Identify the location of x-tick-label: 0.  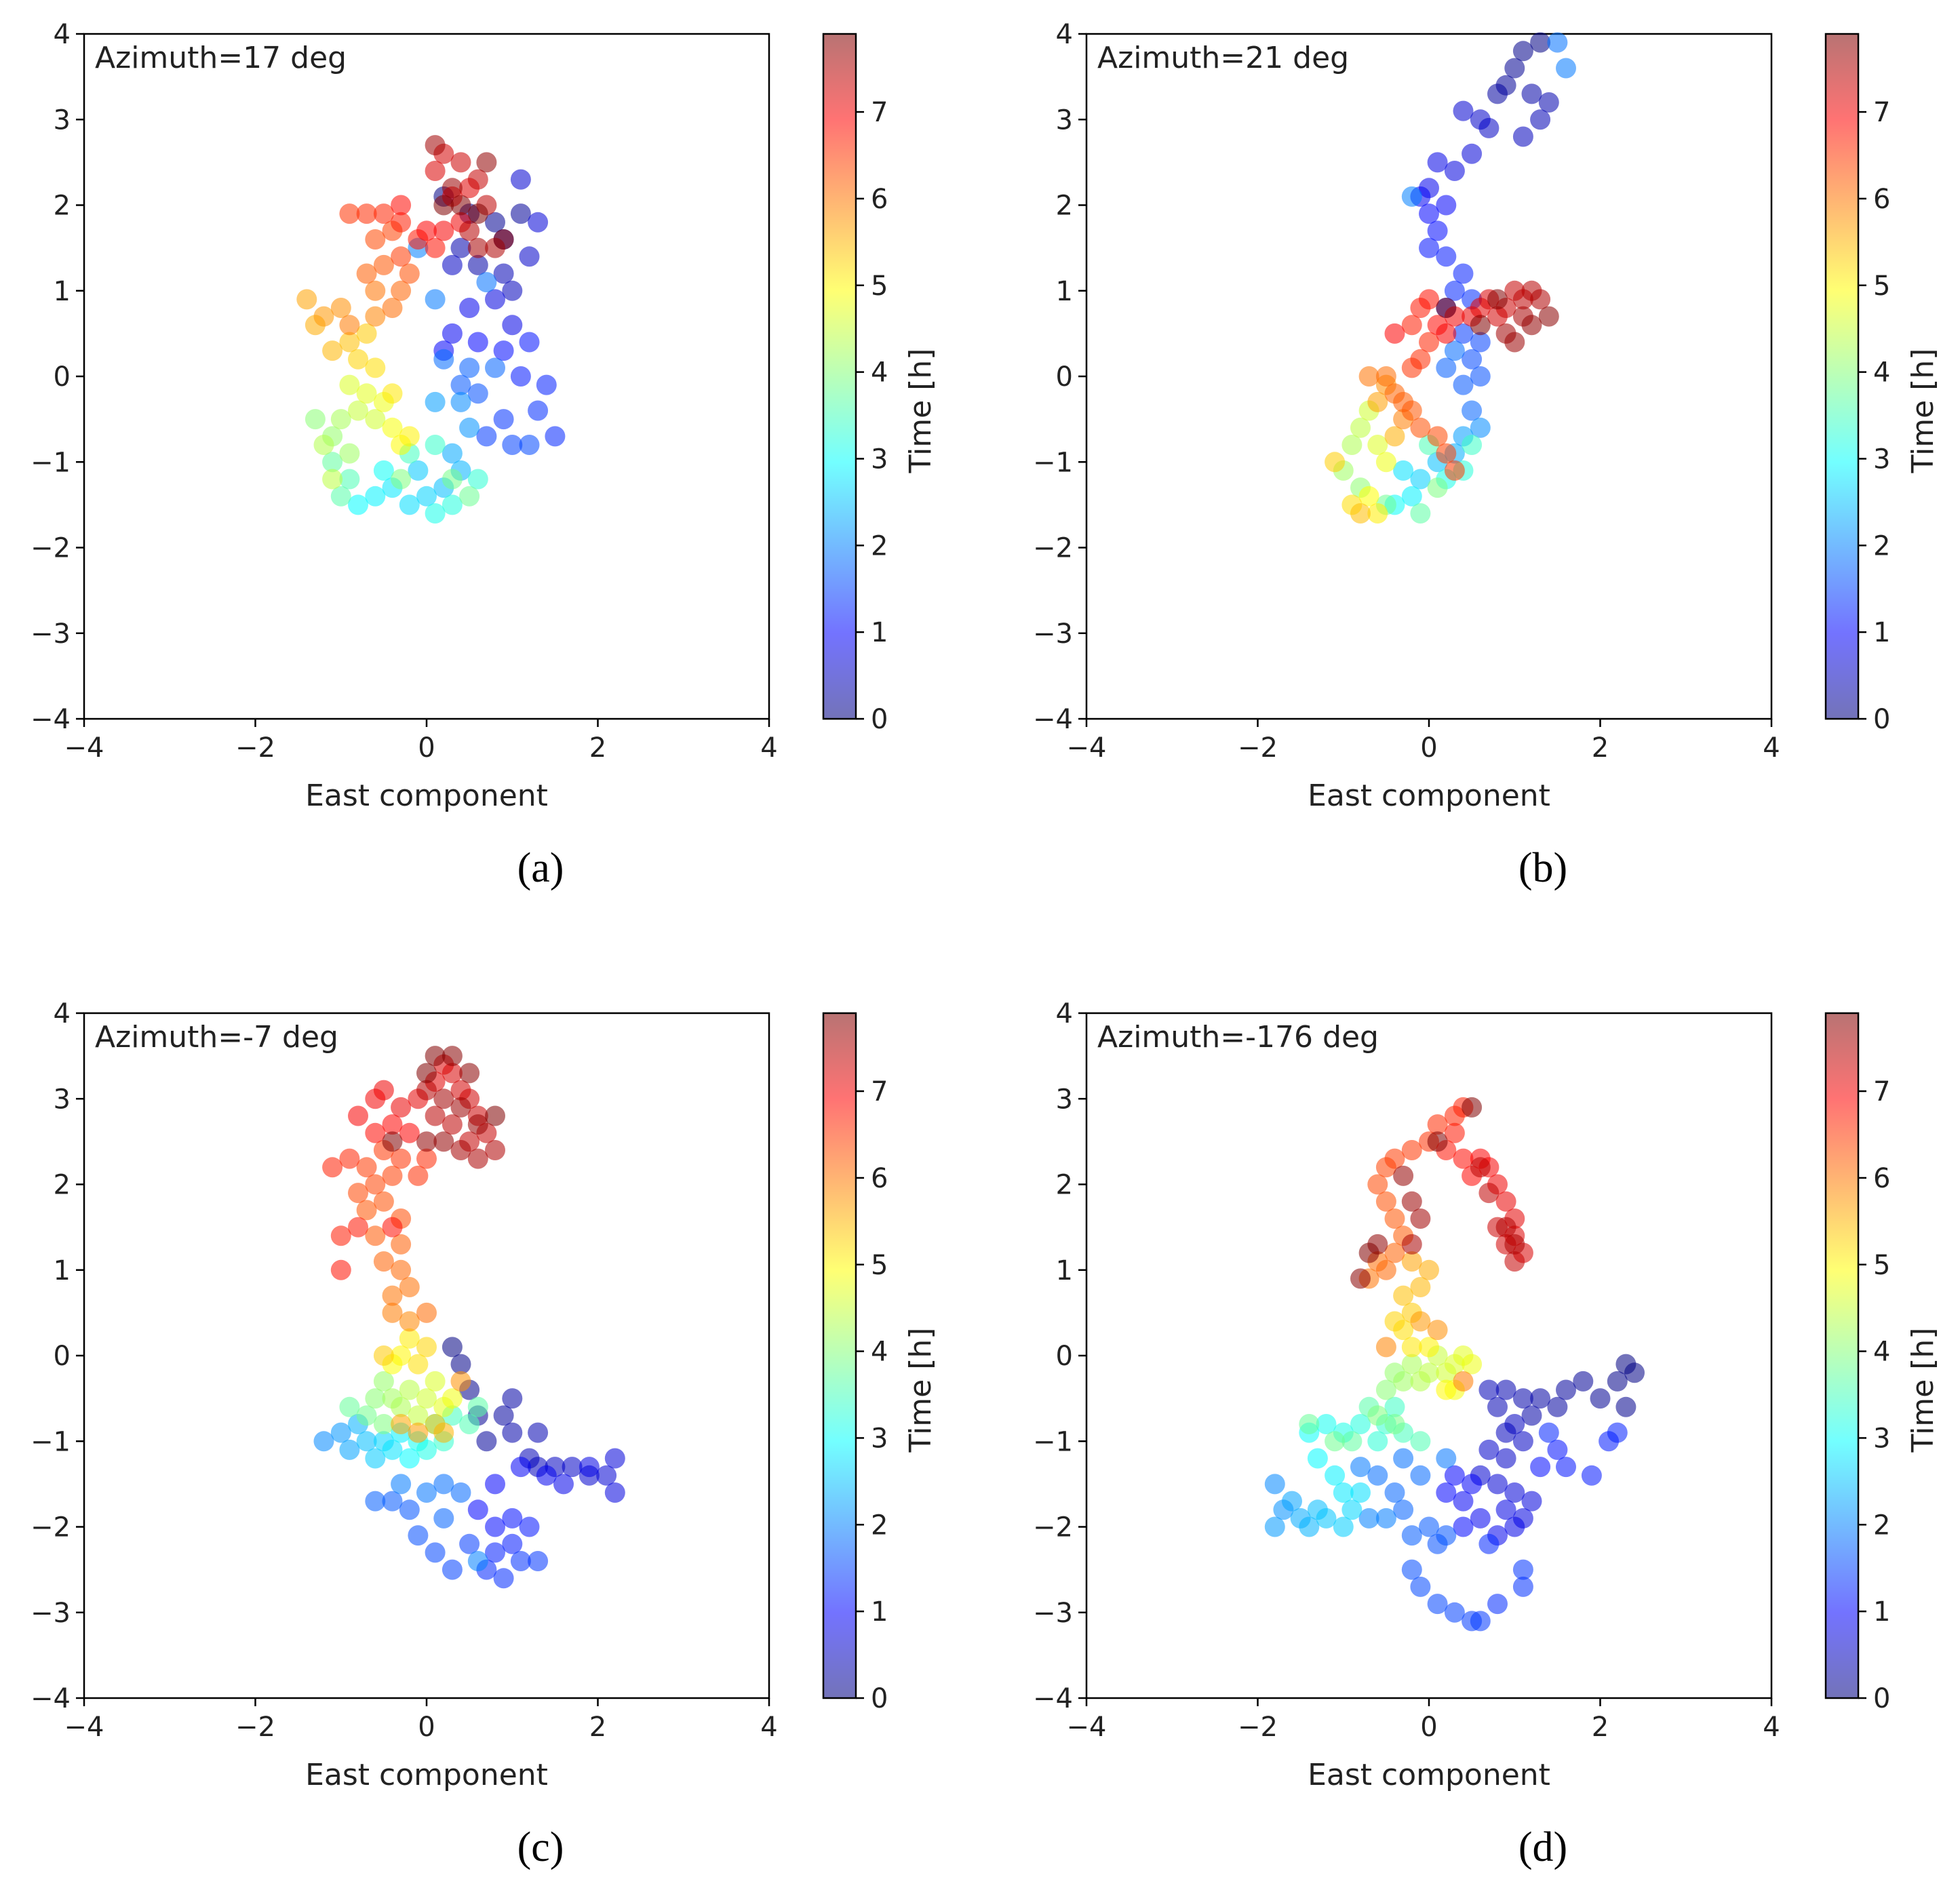
(1428, 748).